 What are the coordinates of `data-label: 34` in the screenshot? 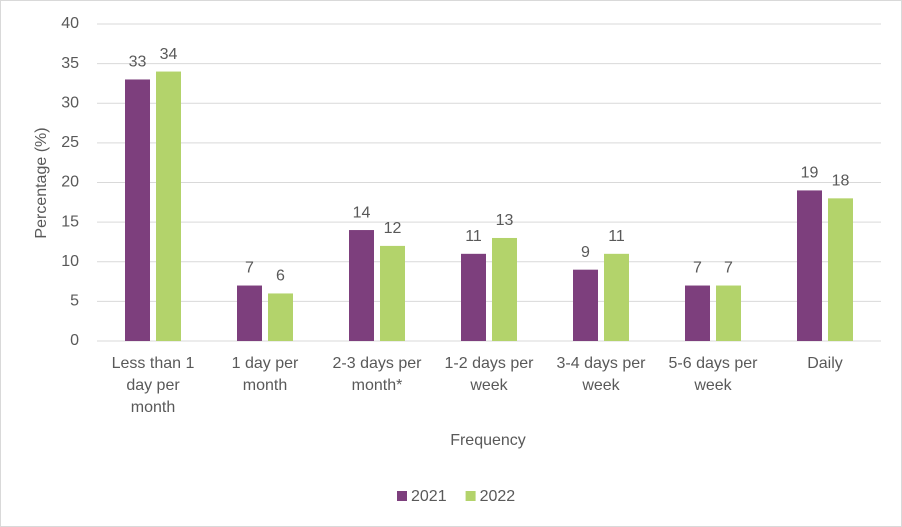 It's located at (169, 54).